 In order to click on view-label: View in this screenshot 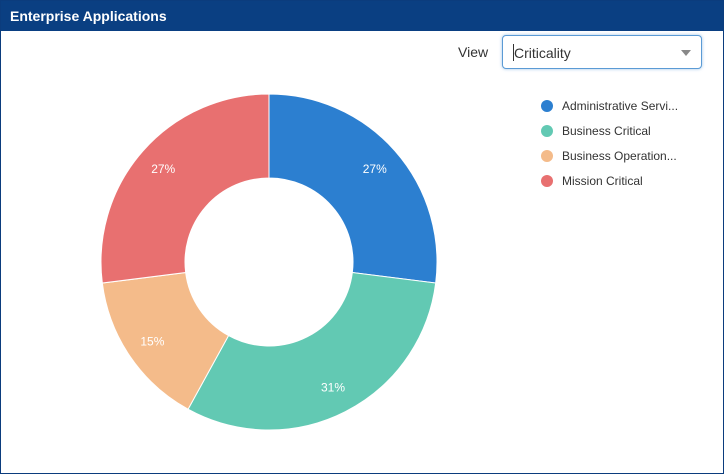, I will do `click(473, 52)`.